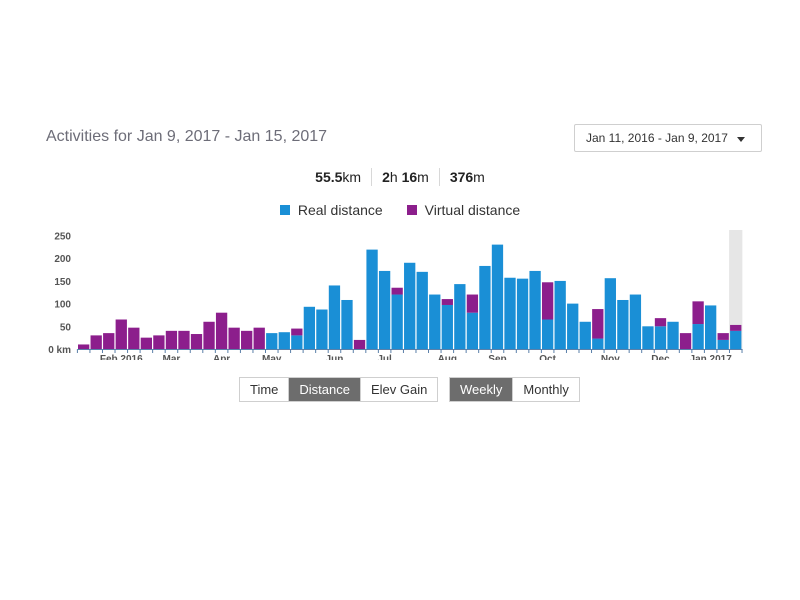 The image size is (800, 600). I want to click on chart-legend: Real distance Virtual distance, so click(400, 210).